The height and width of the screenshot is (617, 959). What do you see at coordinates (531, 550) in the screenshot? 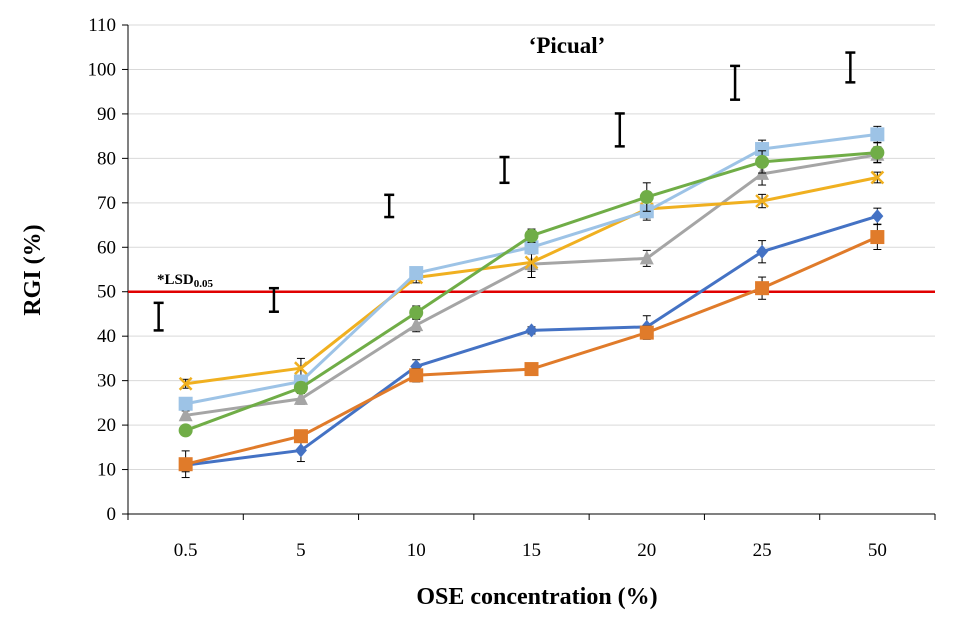
I see `x-tick-label: 15` at bounding box center [531, 550].